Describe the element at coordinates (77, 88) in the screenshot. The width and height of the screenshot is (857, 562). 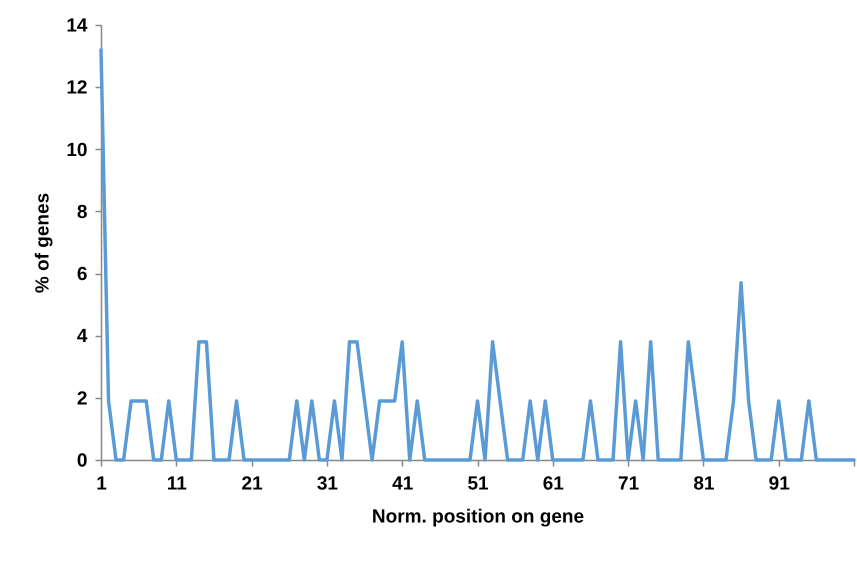
I see `y-tick-label: 12` at that location.